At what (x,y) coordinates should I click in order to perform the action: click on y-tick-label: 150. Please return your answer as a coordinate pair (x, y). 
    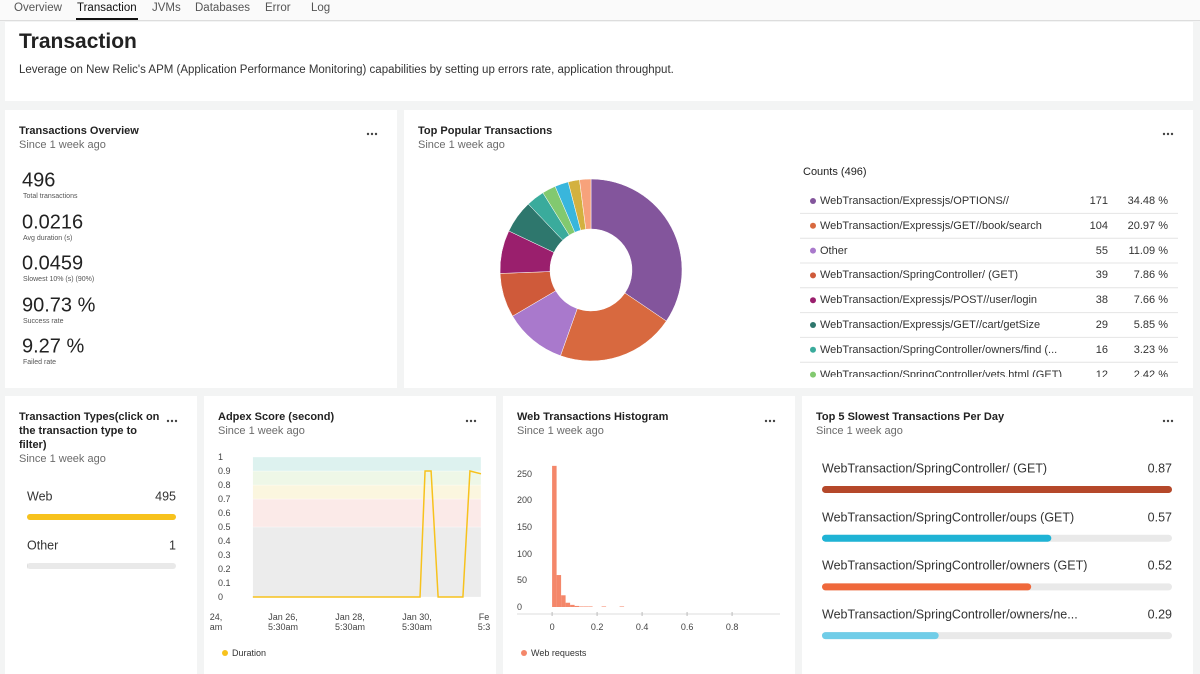
    Looking at the image, I should click on (525, 527).